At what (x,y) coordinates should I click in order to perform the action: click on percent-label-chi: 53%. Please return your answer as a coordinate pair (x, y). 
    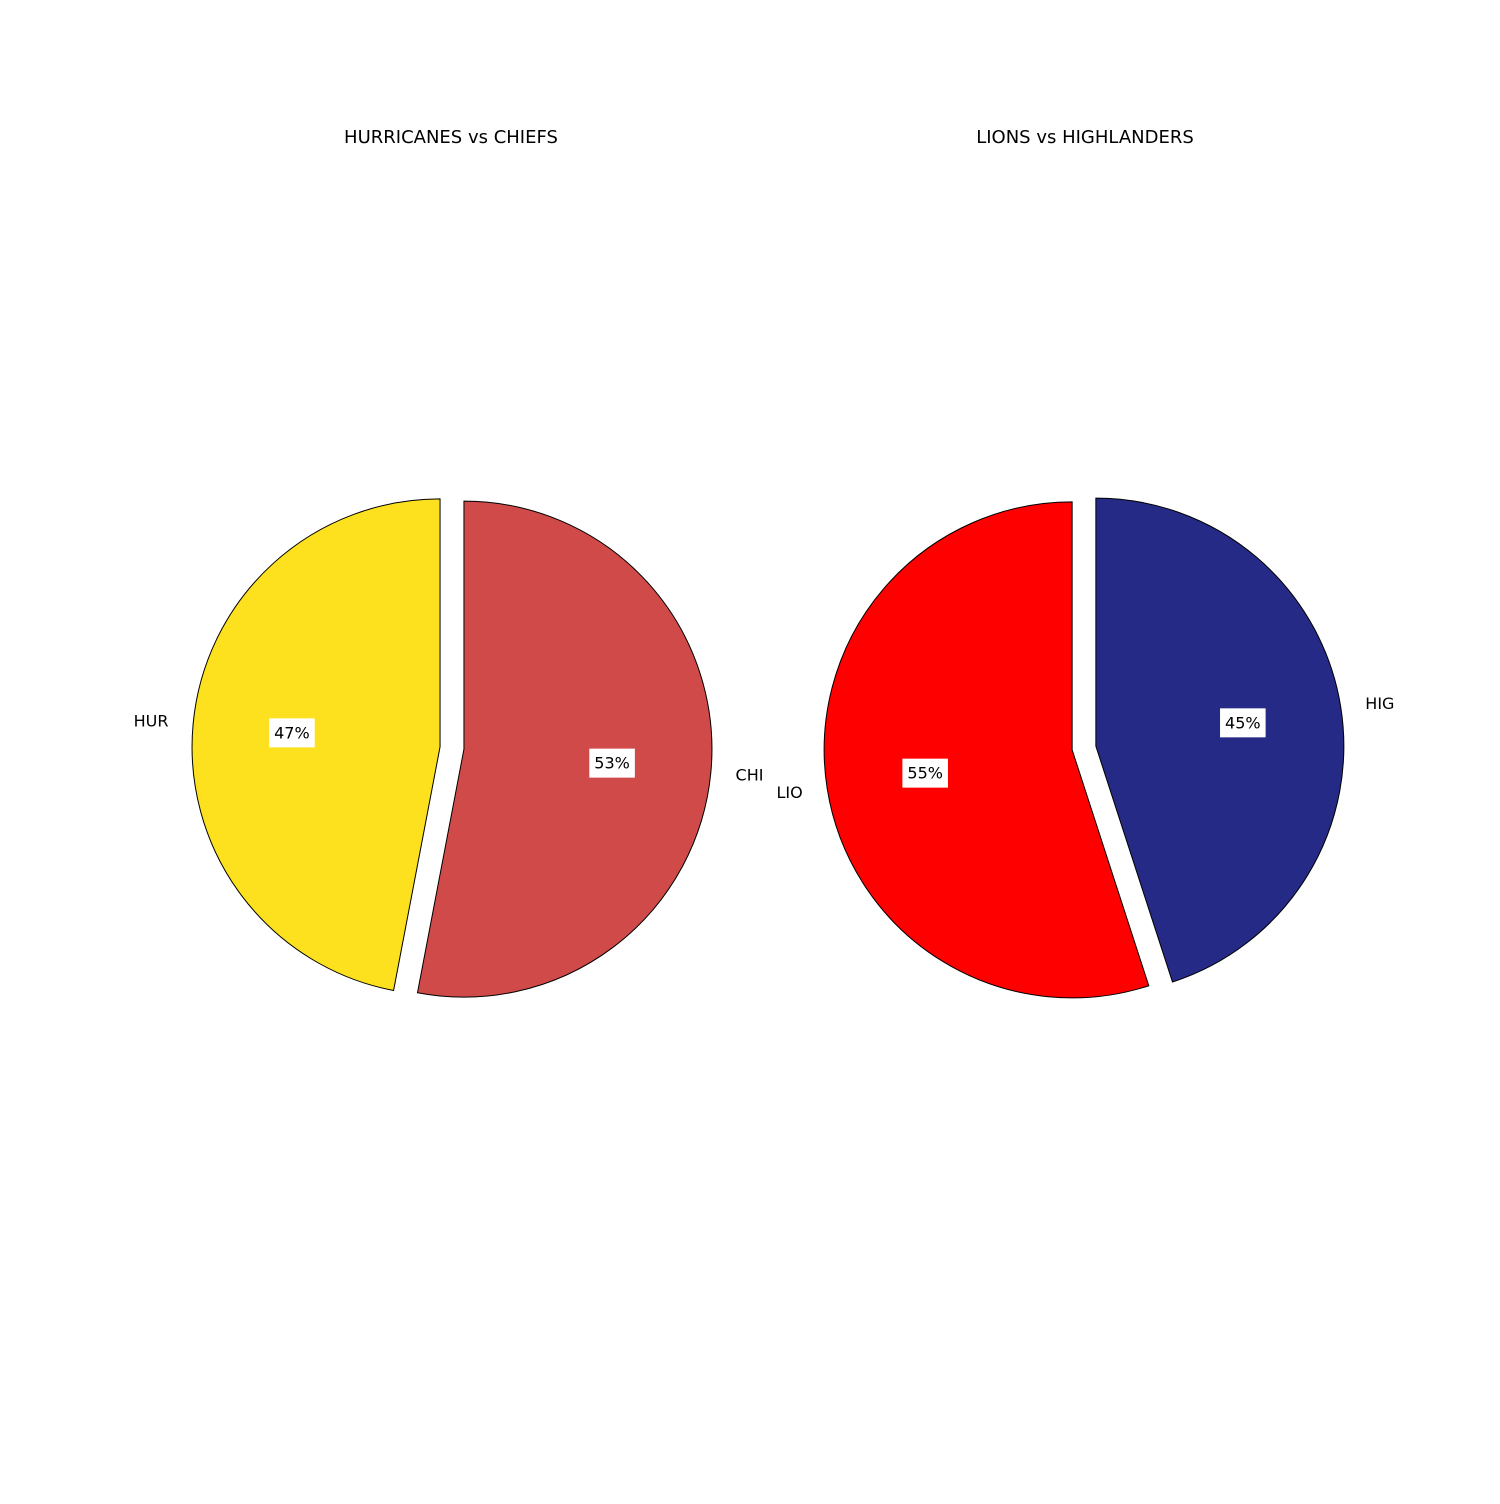
    Looking at the image, I should click on (612, 763).